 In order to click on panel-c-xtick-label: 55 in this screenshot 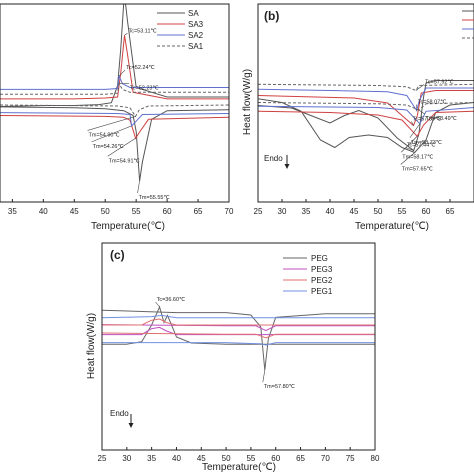, I will do `click(250, 458)`.